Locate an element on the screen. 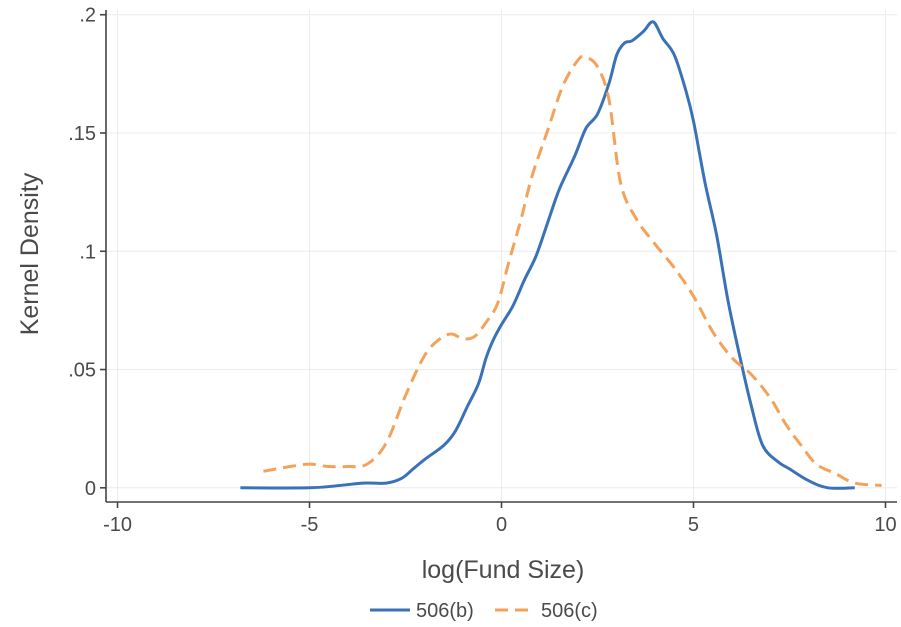  x-tick-label: 0 is located at coordinates (501, 525).